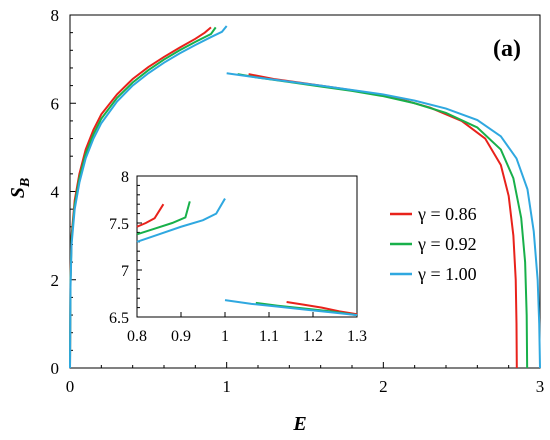  Describe the element at coordinates (357, 336) in the screenshot. I see `inset-x-tick-label-5: 1.3` at that location.